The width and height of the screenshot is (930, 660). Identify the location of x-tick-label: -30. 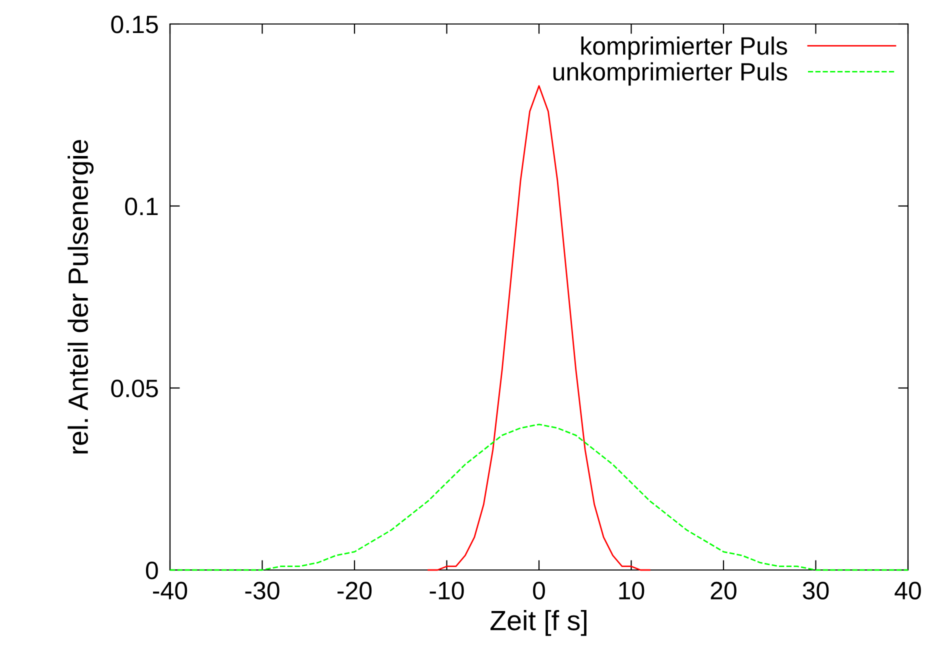
(262, 591).